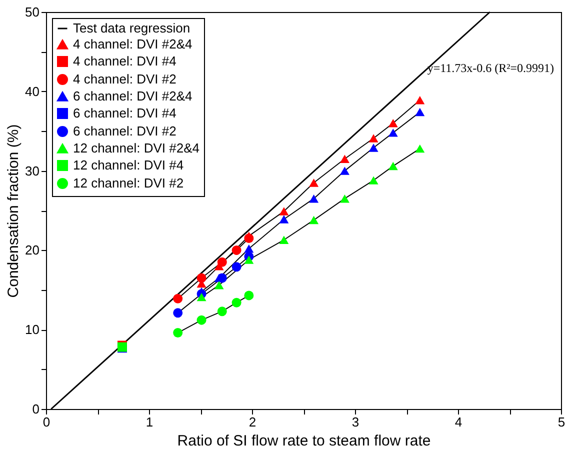  I want to click on x-tick-label: 0, so click(46, 422).